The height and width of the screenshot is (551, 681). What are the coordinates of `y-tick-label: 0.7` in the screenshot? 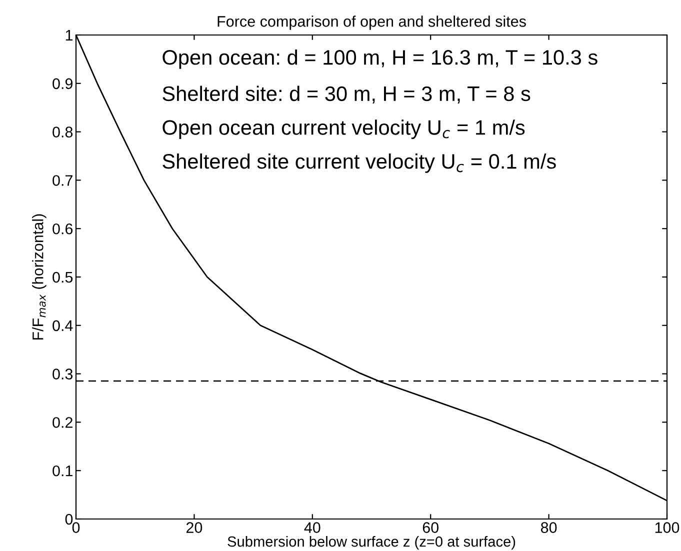 It's located at (62, 180).